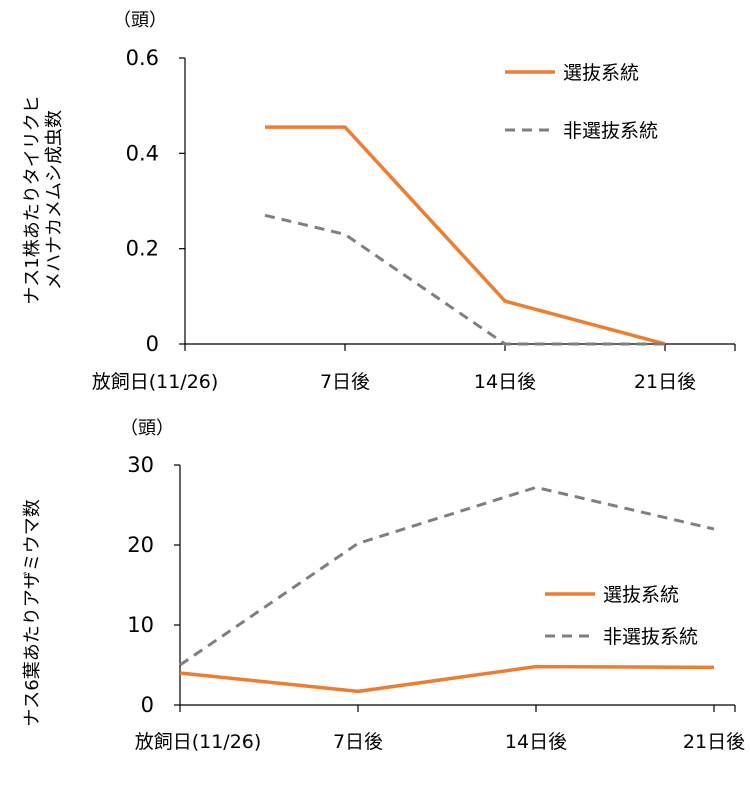 The image size is (750, 790). What do you see at coordinates (142, 153) in the screenshot?
I see `y-tick-label: 0.4` at bounding box center [142, 153].